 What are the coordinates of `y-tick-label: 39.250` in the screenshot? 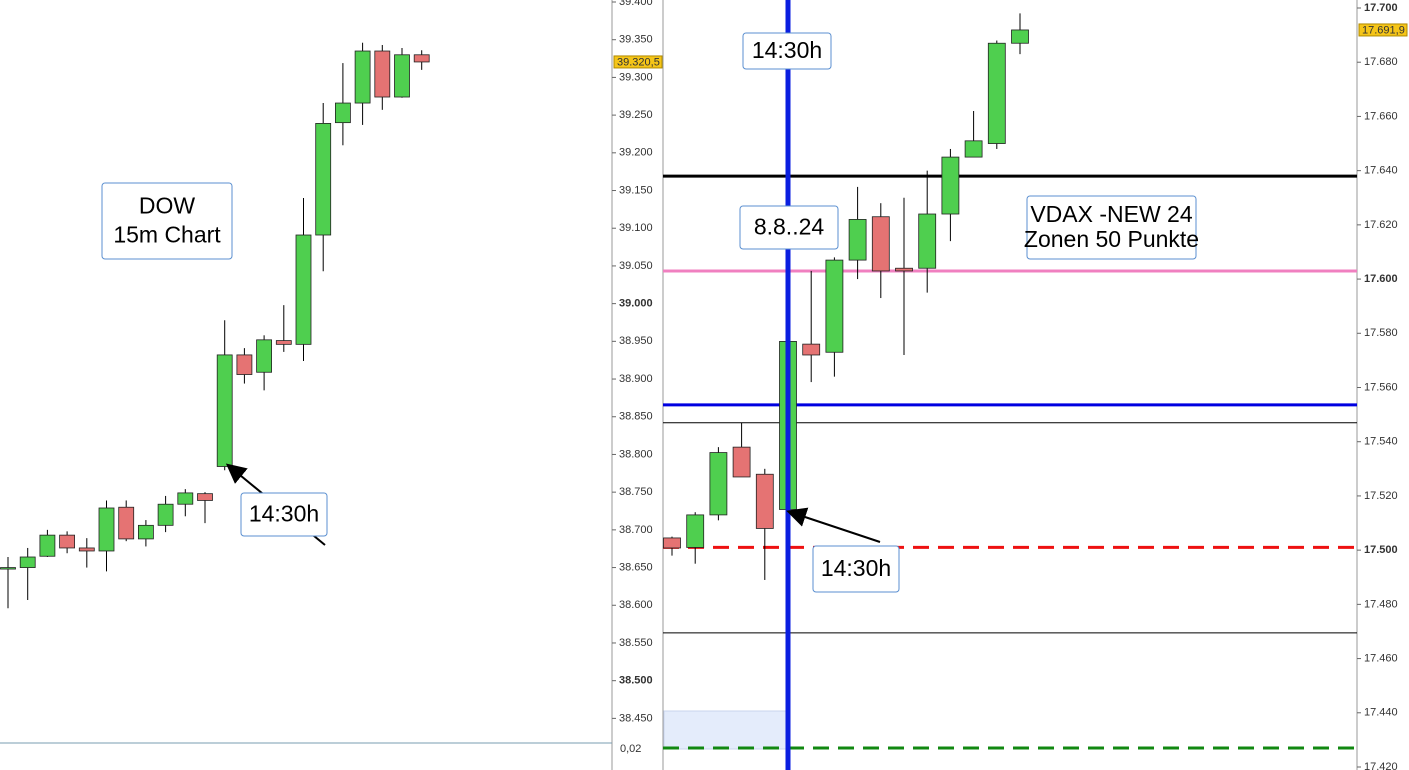 It's located at (636, 115).